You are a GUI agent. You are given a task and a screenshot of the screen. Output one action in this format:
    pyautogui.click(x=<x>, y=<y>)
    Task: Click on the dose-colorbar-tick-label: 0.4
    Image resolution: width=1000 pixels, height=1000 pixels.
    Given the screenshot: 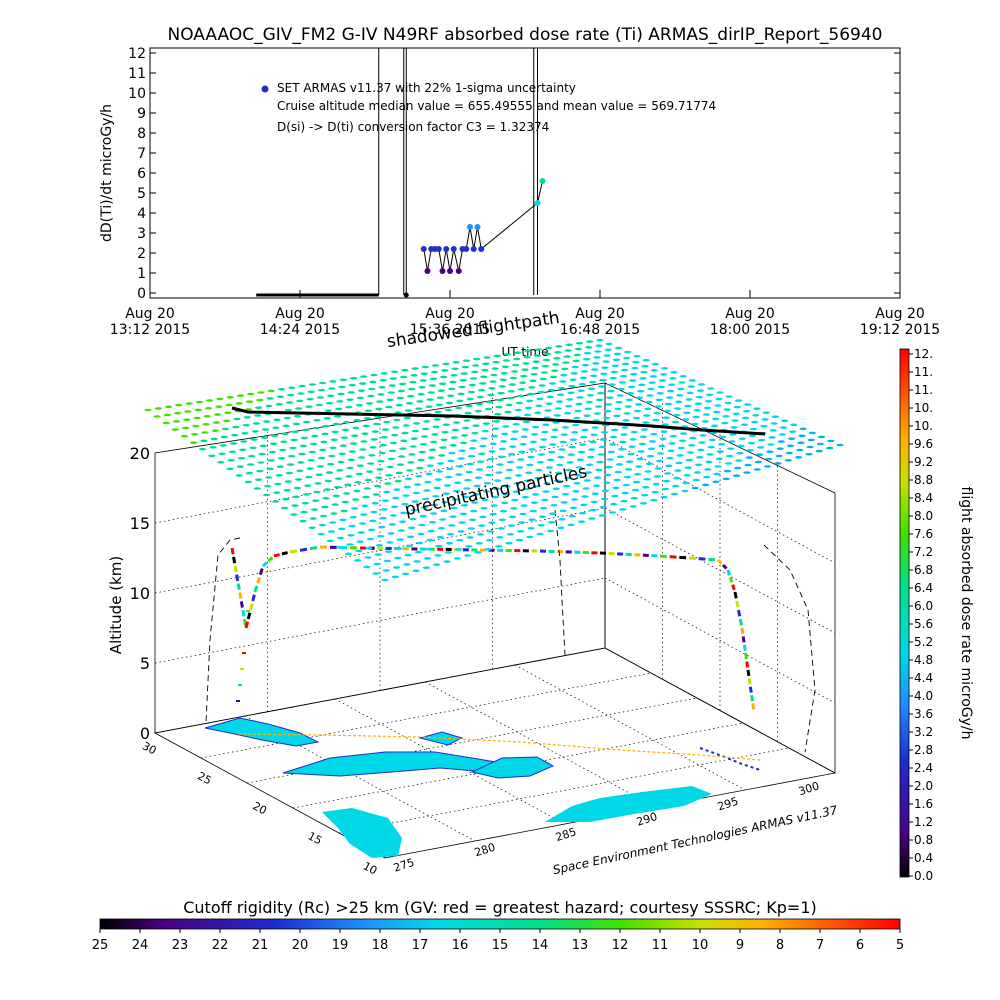 What is the action you would take?
    pyautogui.click(x=923, y=858)
    